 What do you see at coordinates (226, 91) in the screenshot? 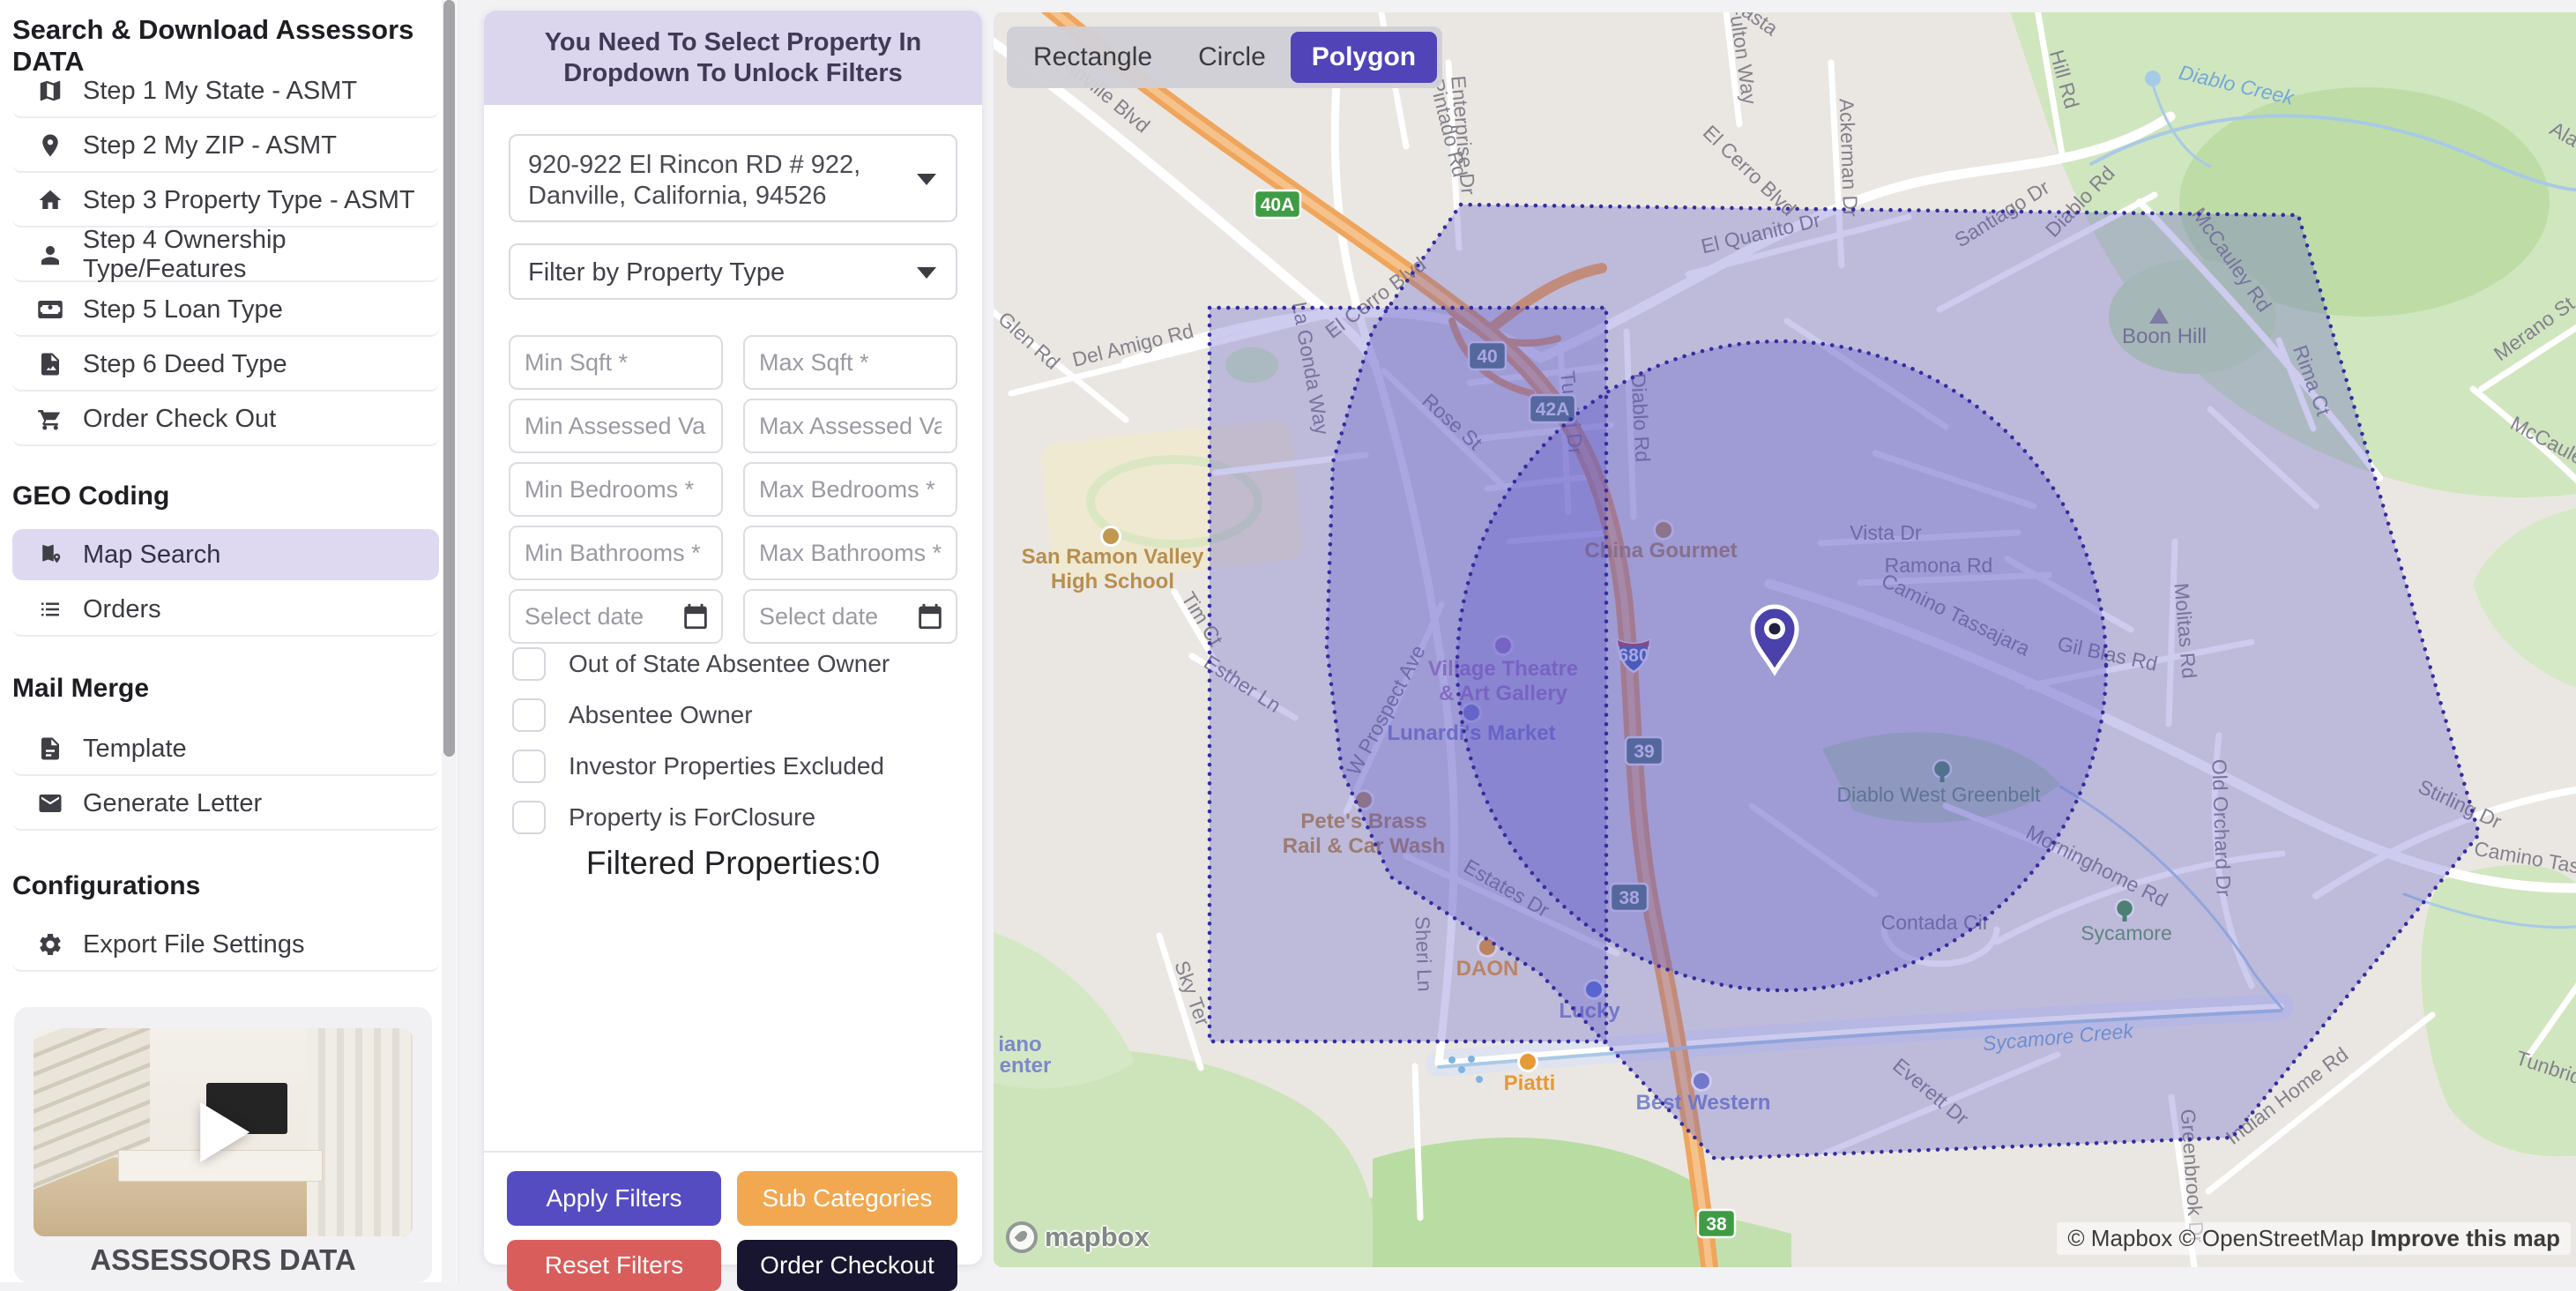
I see `sidebar-item-step1-my-state: Step 1 My State - ASMT` at bounding box center [226, 91].